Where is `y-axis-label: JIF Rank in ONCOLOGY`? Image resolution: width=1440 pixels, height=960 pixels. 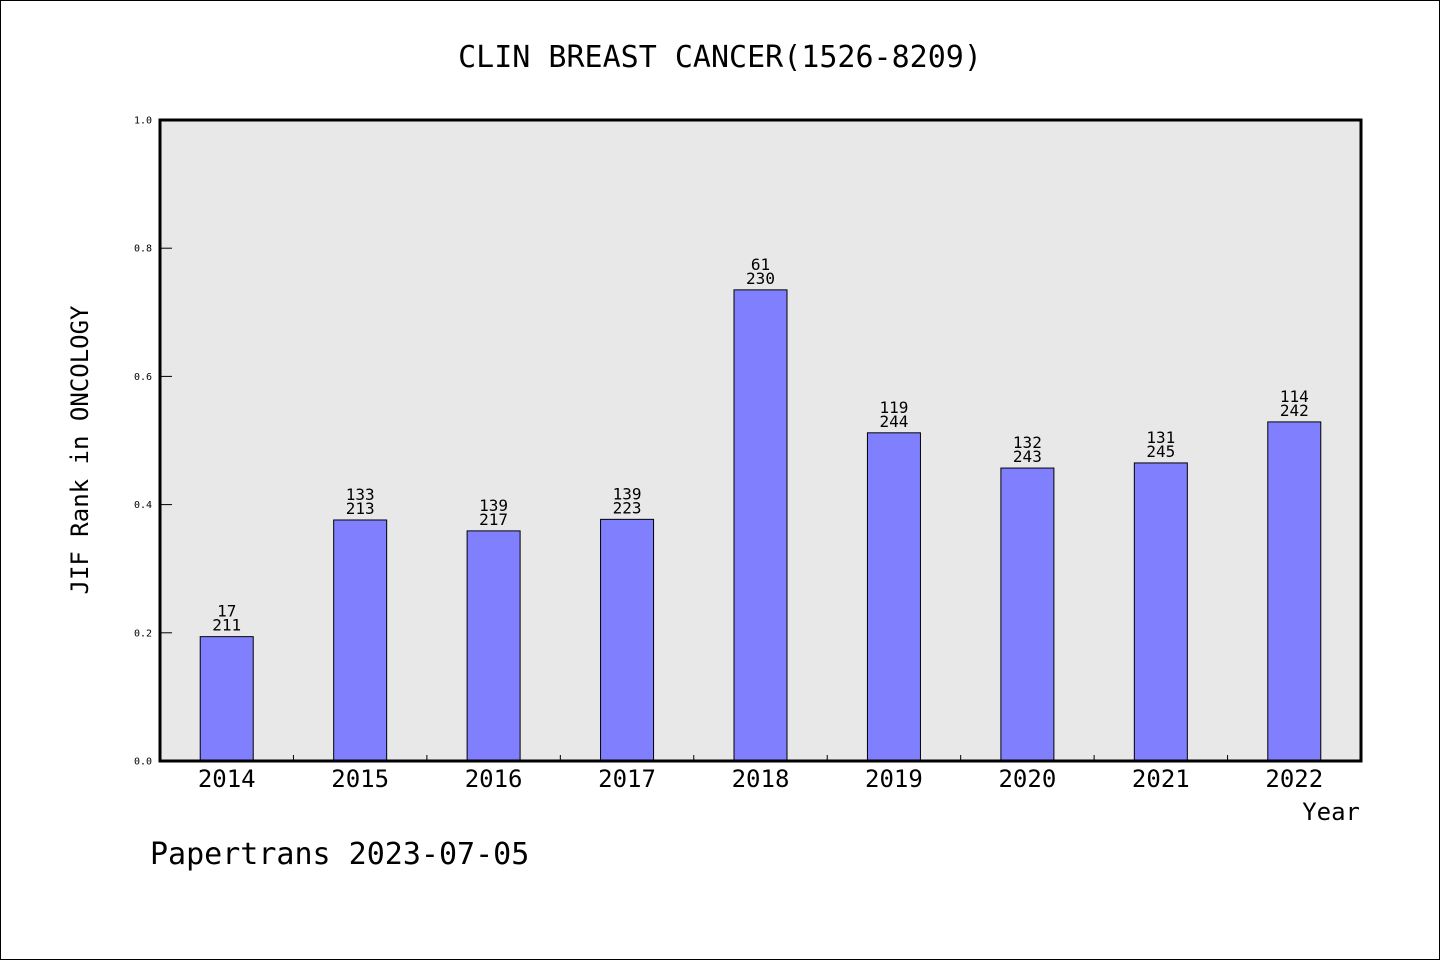
y-axis-label: JIF Rank in ONCOLOGY is located at coordinates (80, 450).